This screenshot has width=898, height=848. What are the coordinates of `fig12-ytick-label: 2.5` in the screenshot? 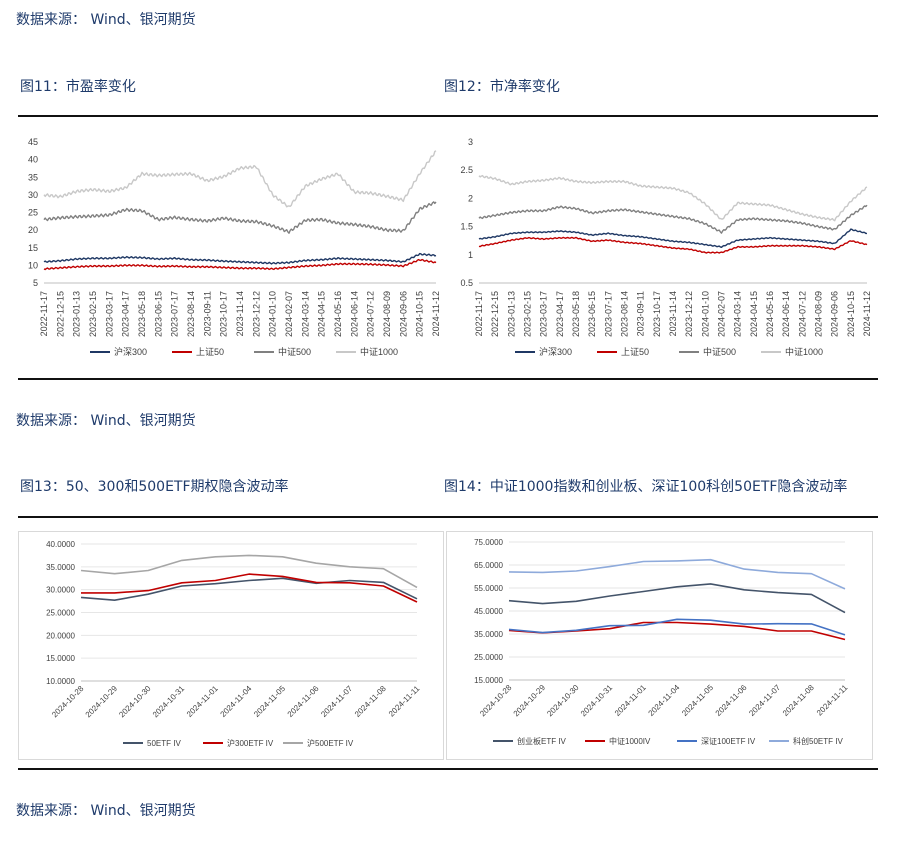 It's located at (466, 170).